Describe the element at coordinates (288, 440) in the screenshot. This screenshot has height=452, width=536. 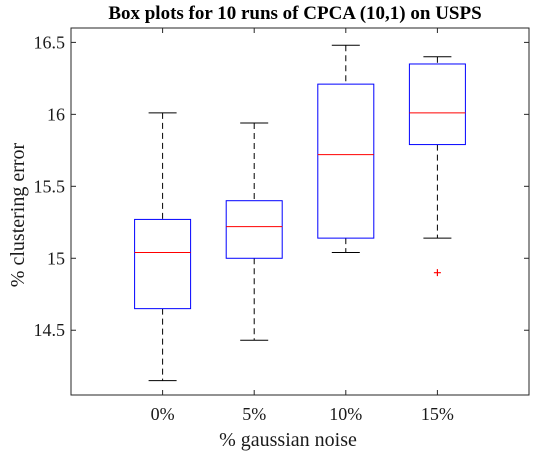
I see `x-axis-label: % gaussian noise` at that location.